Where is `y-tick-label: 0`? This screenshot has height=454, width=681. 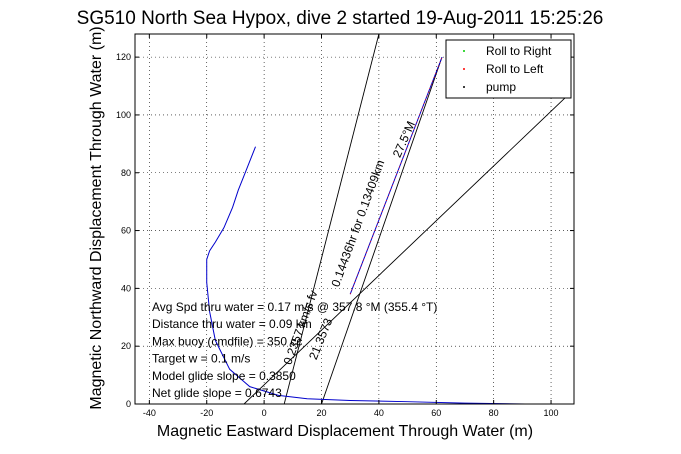
y-tick-label: 0 is located at coordinates (128, 404).